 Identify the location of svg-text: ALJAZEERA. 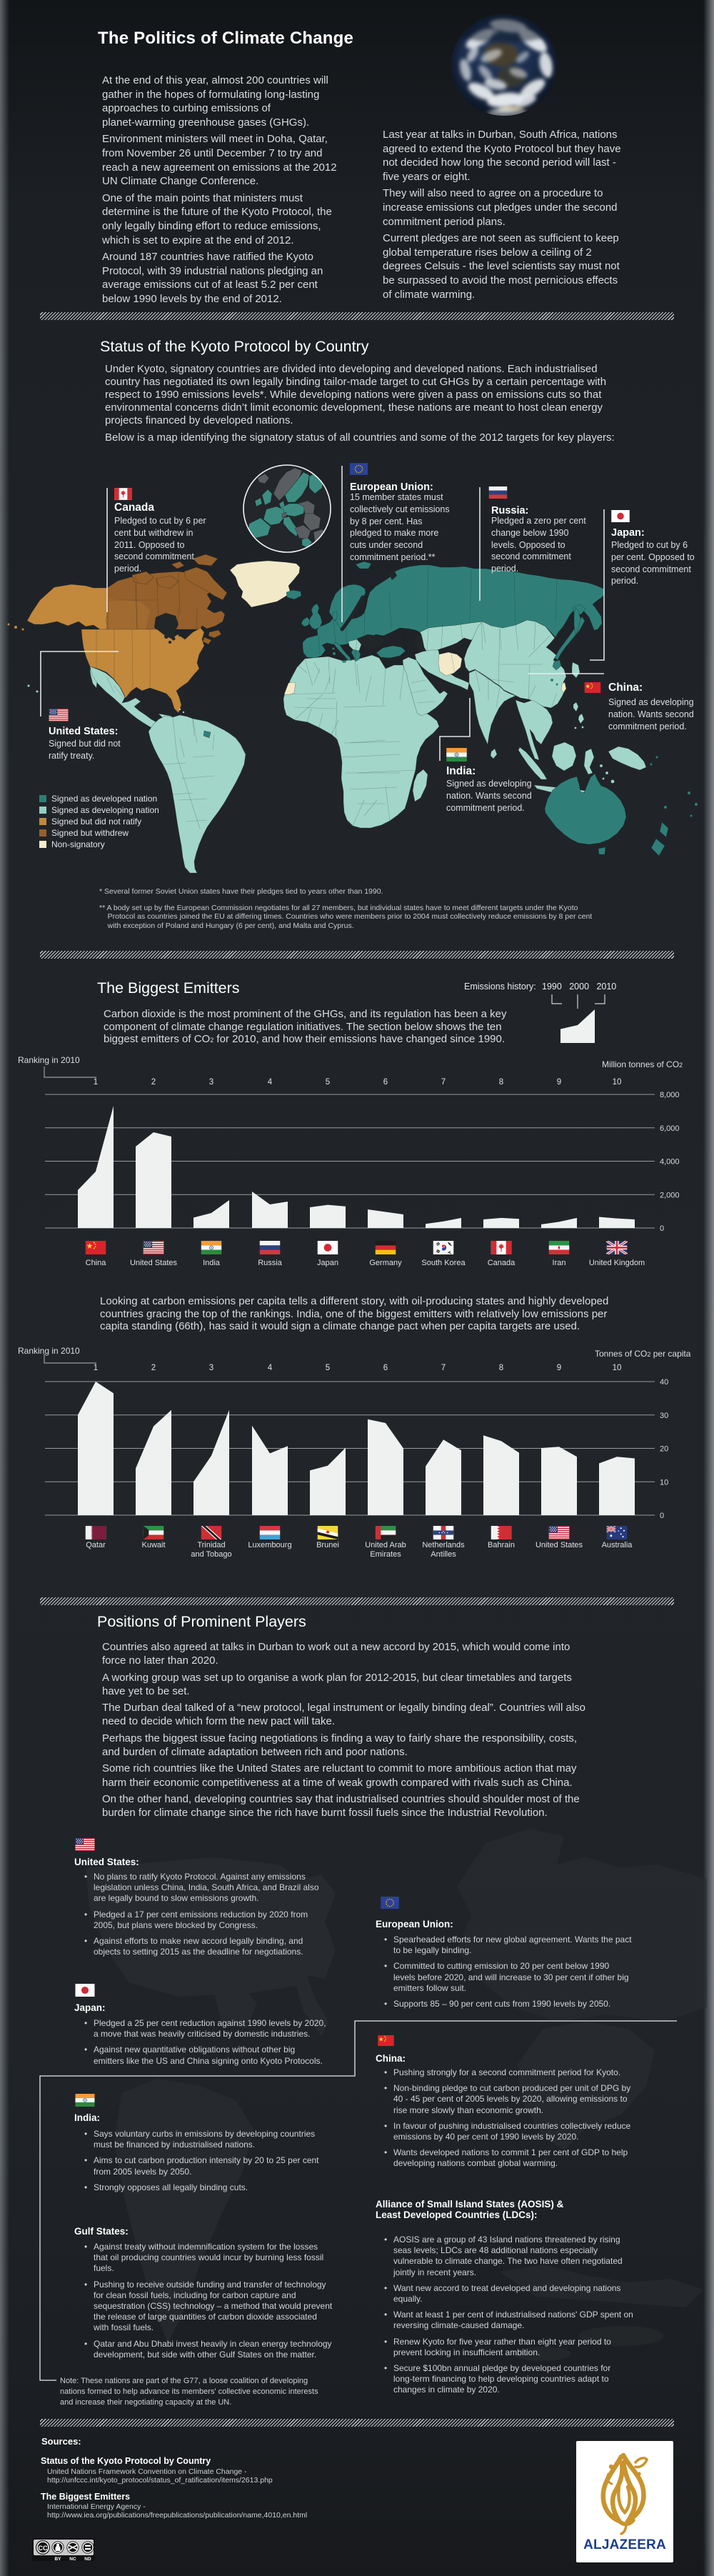
(624, 2544).